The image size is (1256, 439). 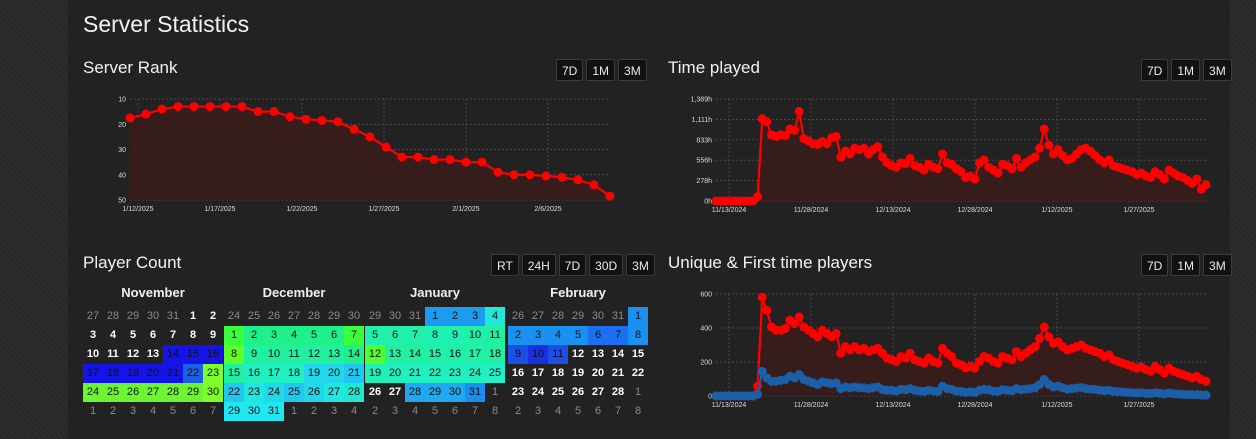 I want to click on range-button-24h: 24H, so click(x=538, y=265).